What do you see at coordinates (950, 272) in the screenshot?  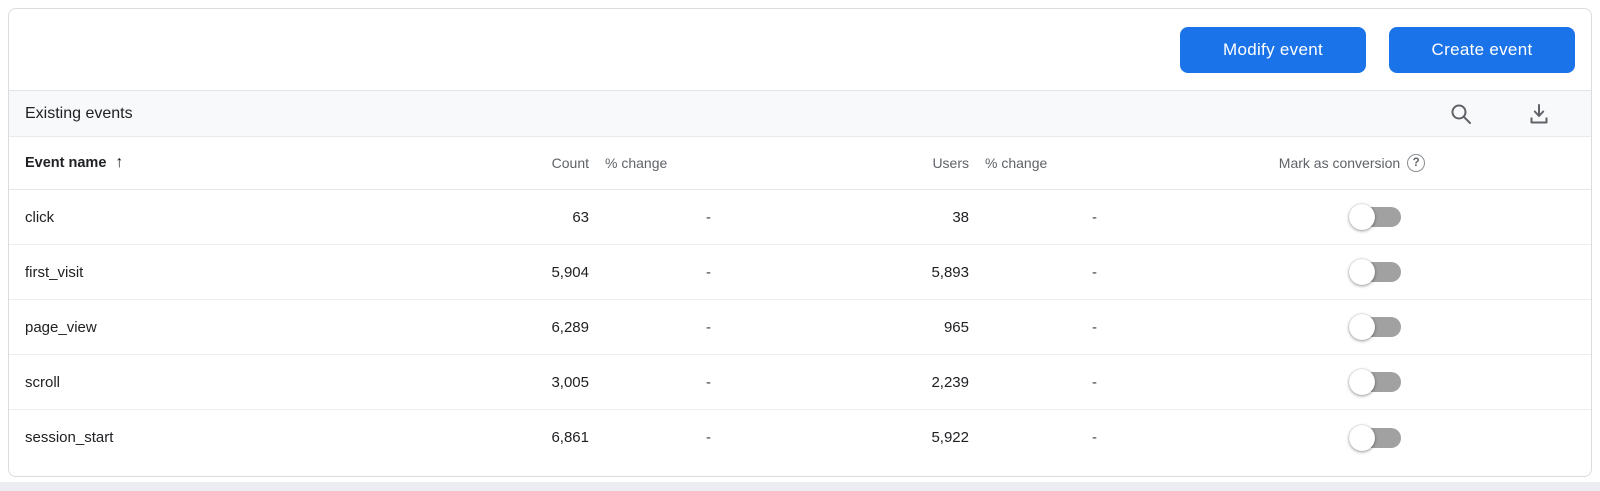 I see `users-cell: 5,893` at bounding box center [950, 272].